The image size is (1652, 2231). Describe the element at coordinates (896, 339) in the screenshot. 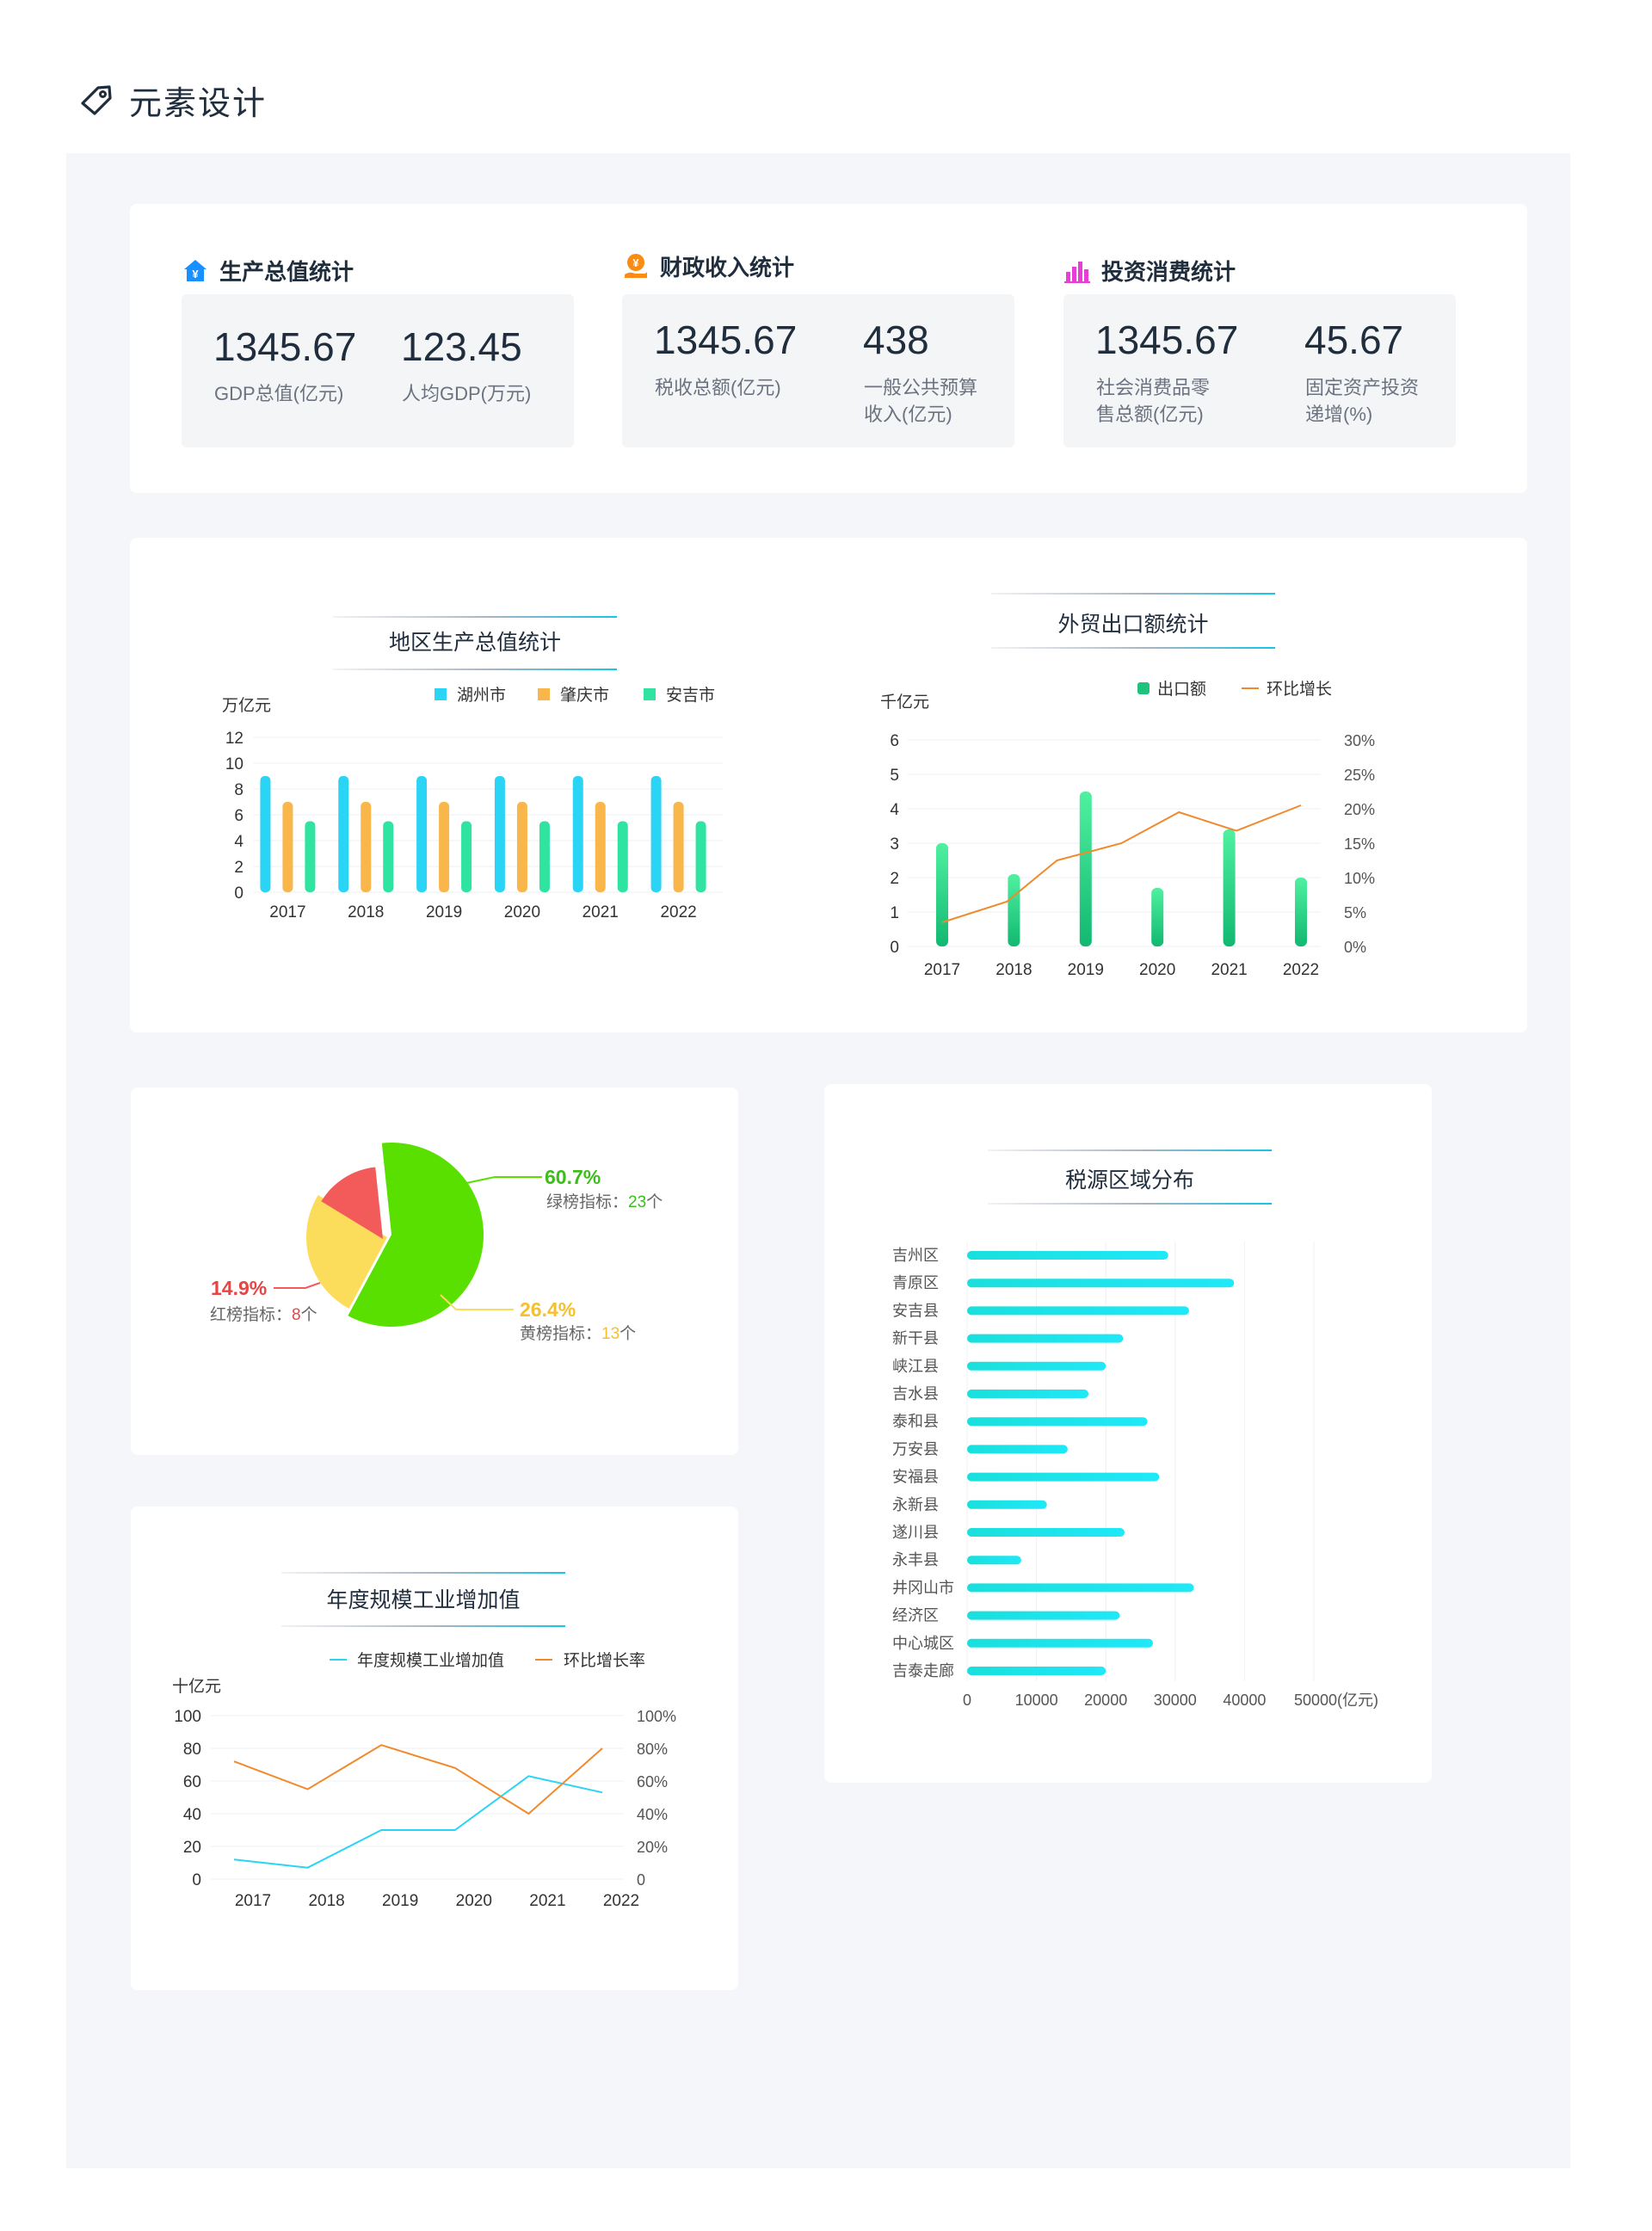

I see `stat-value: 438` at that location.